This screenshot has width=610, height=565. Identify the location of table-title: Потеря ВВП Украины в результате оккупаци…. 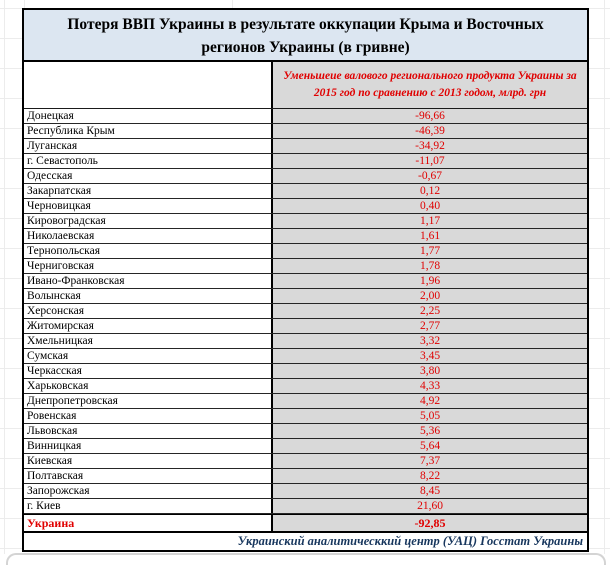
(305, 36).